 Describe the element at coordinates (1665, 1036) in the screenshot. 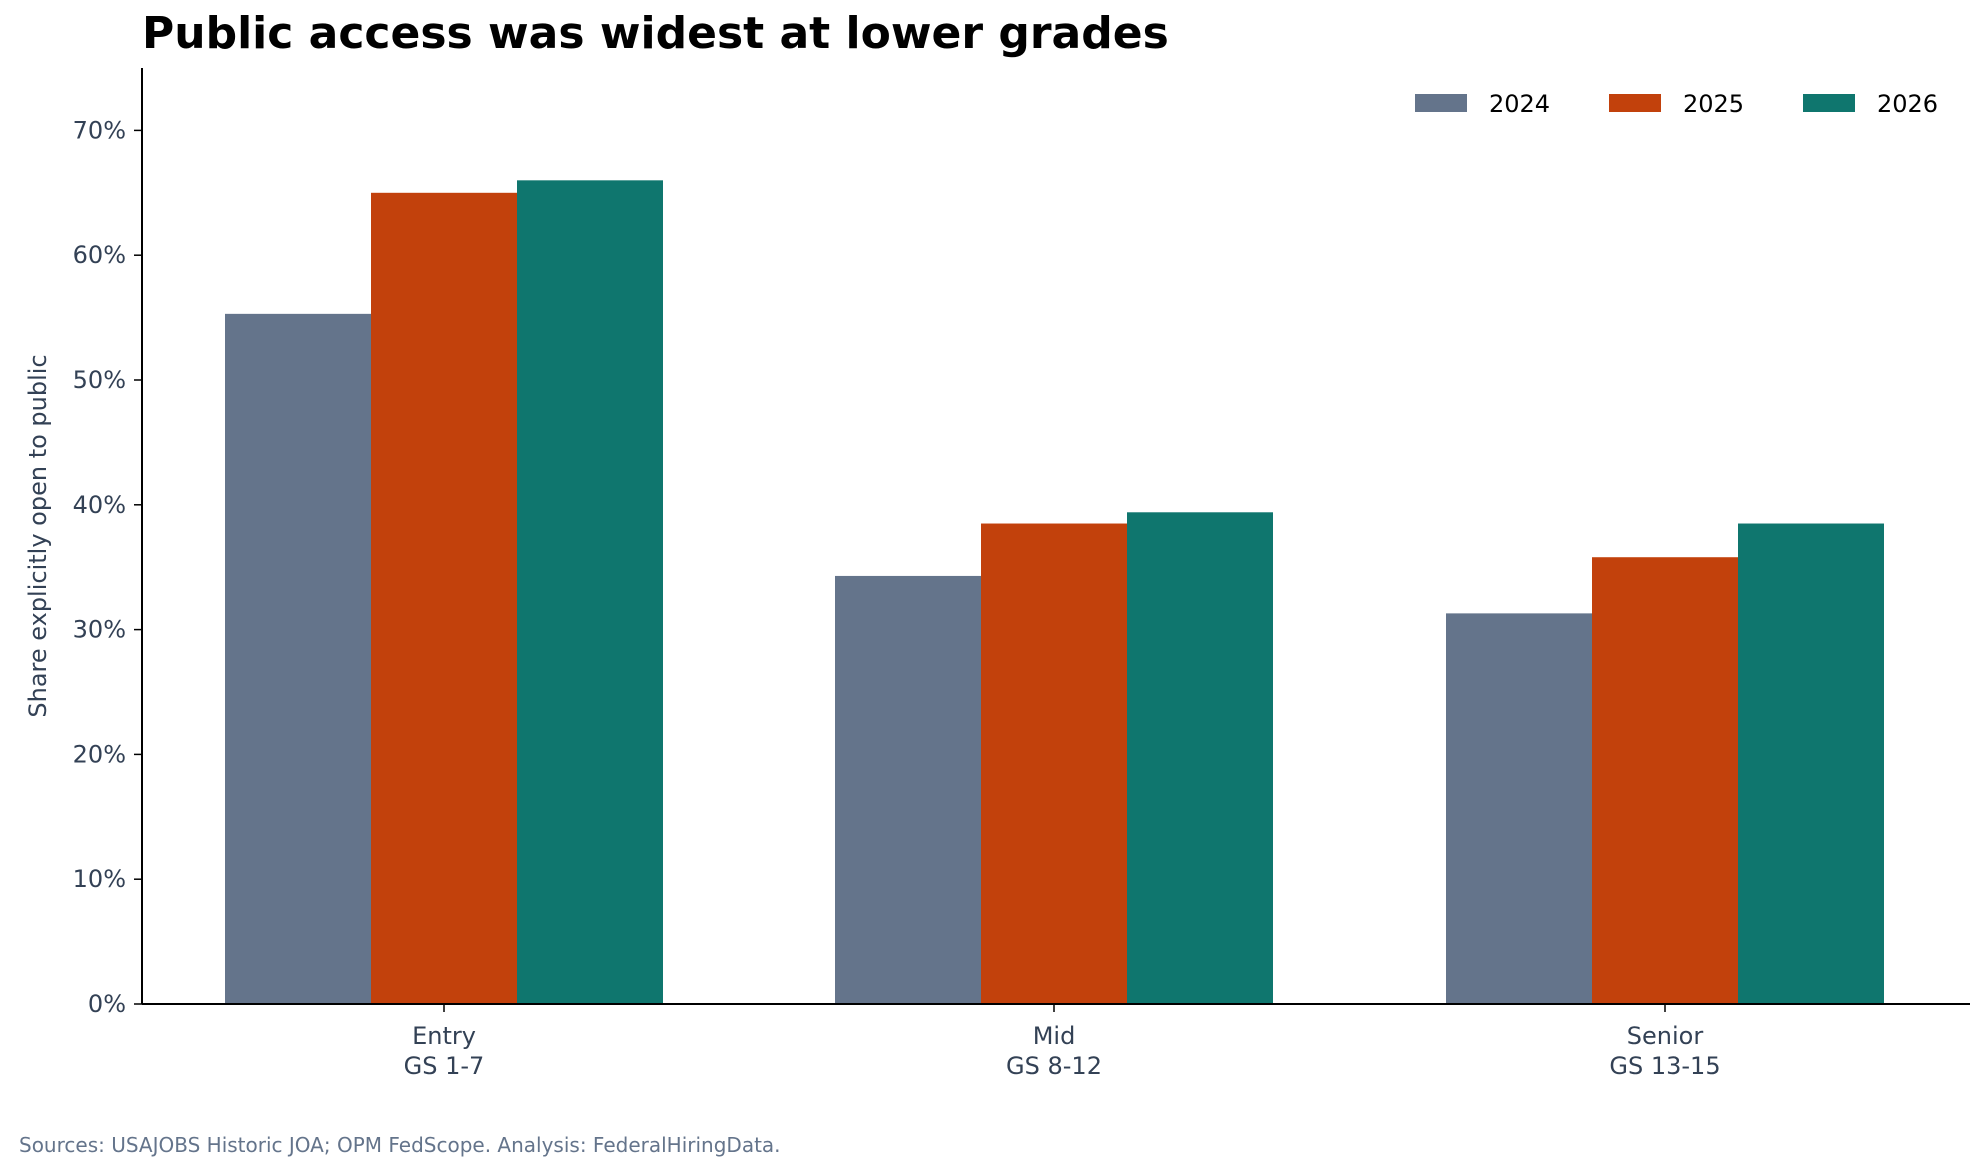

I see `x-tick-label: Senior` at that location.